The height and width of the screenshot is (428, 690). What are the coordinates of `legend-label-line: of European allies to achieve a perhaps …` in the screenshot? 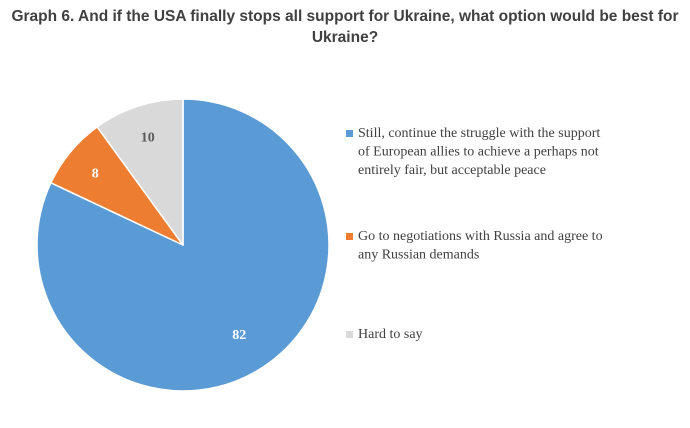 It's located at (478, 152).